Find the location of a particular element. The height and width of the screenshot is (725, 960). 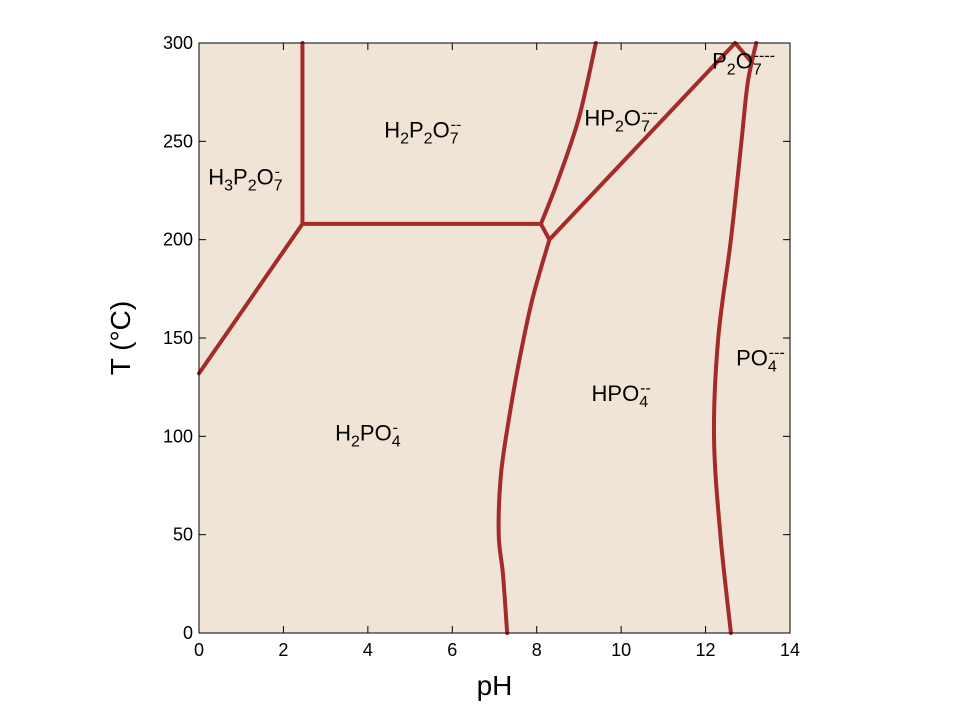

y-tick-label: 250 is located at coordinates (178, 141).